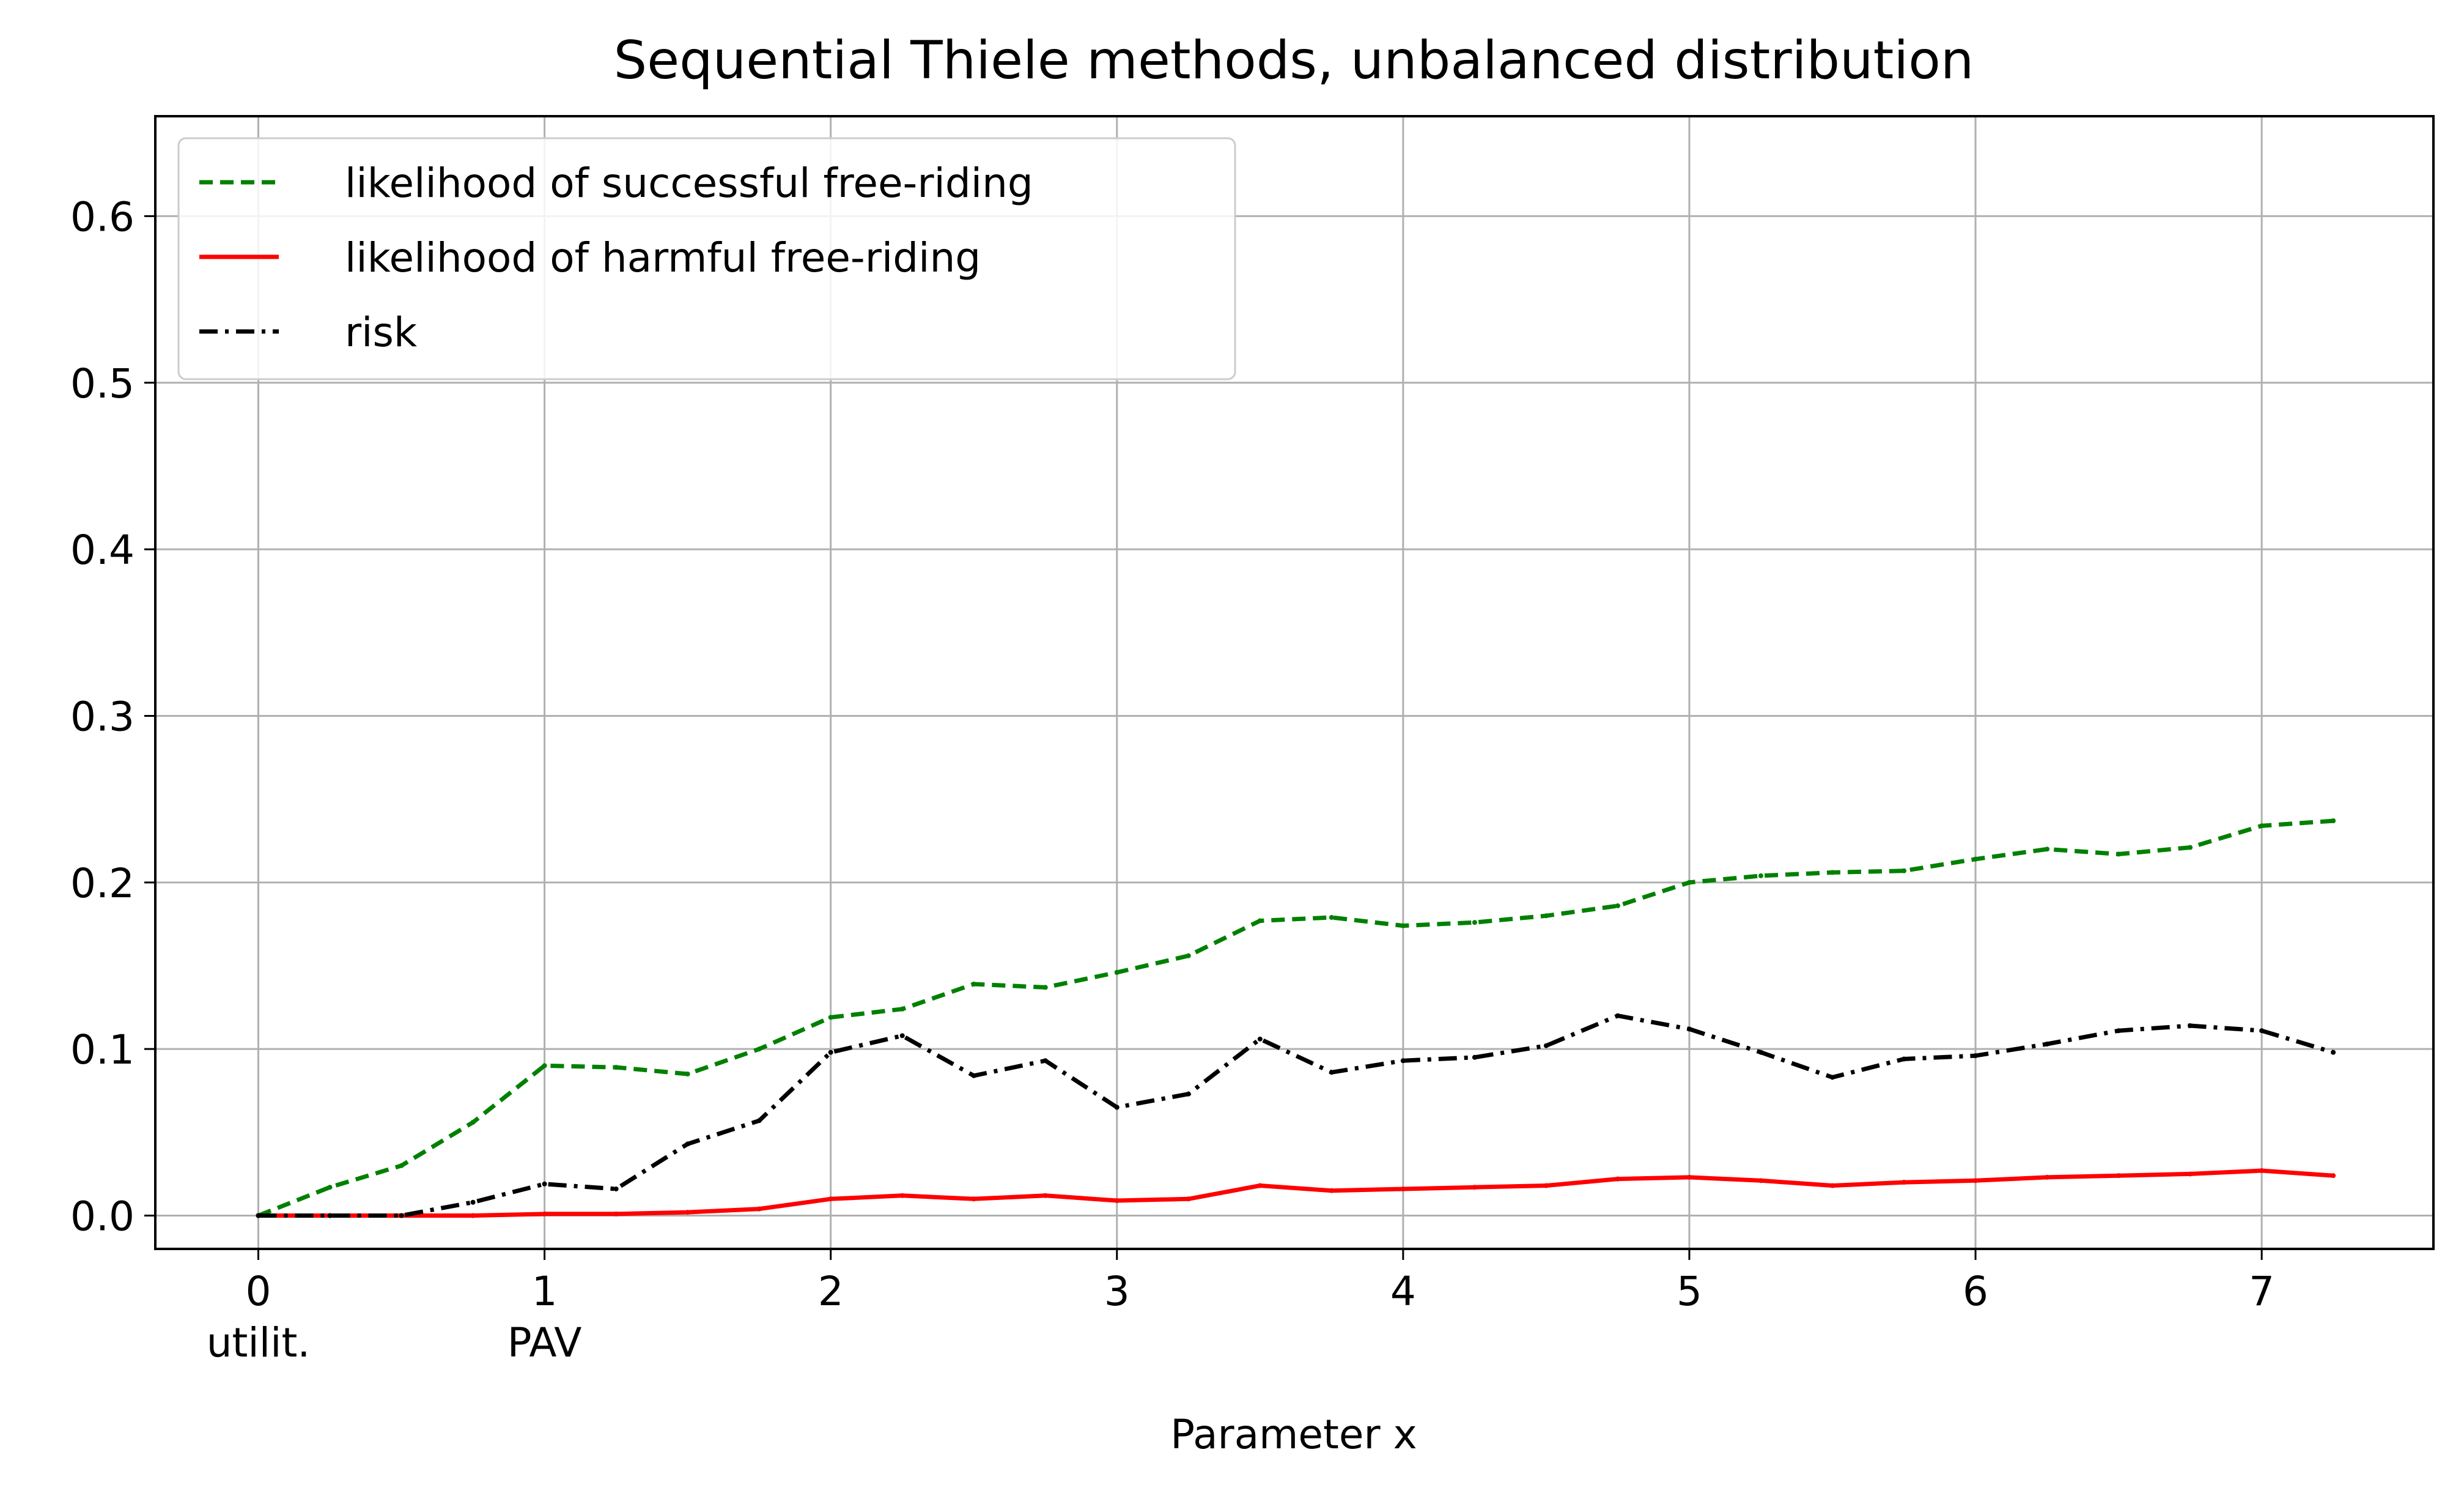 The width and height of the screenshot is (2464, 1496). What do you see at coordinates (102, 550) in the screenshot?
I see `y-tick-label: 0.4` at bounding box center [102, 550].